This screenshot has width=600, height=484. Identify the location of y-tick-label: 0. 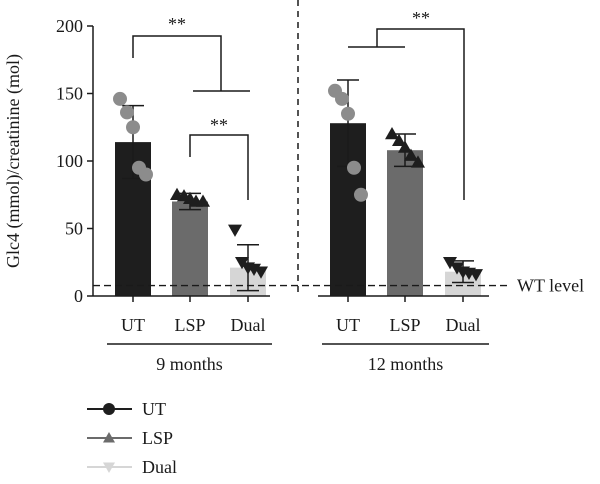
(78, 296).